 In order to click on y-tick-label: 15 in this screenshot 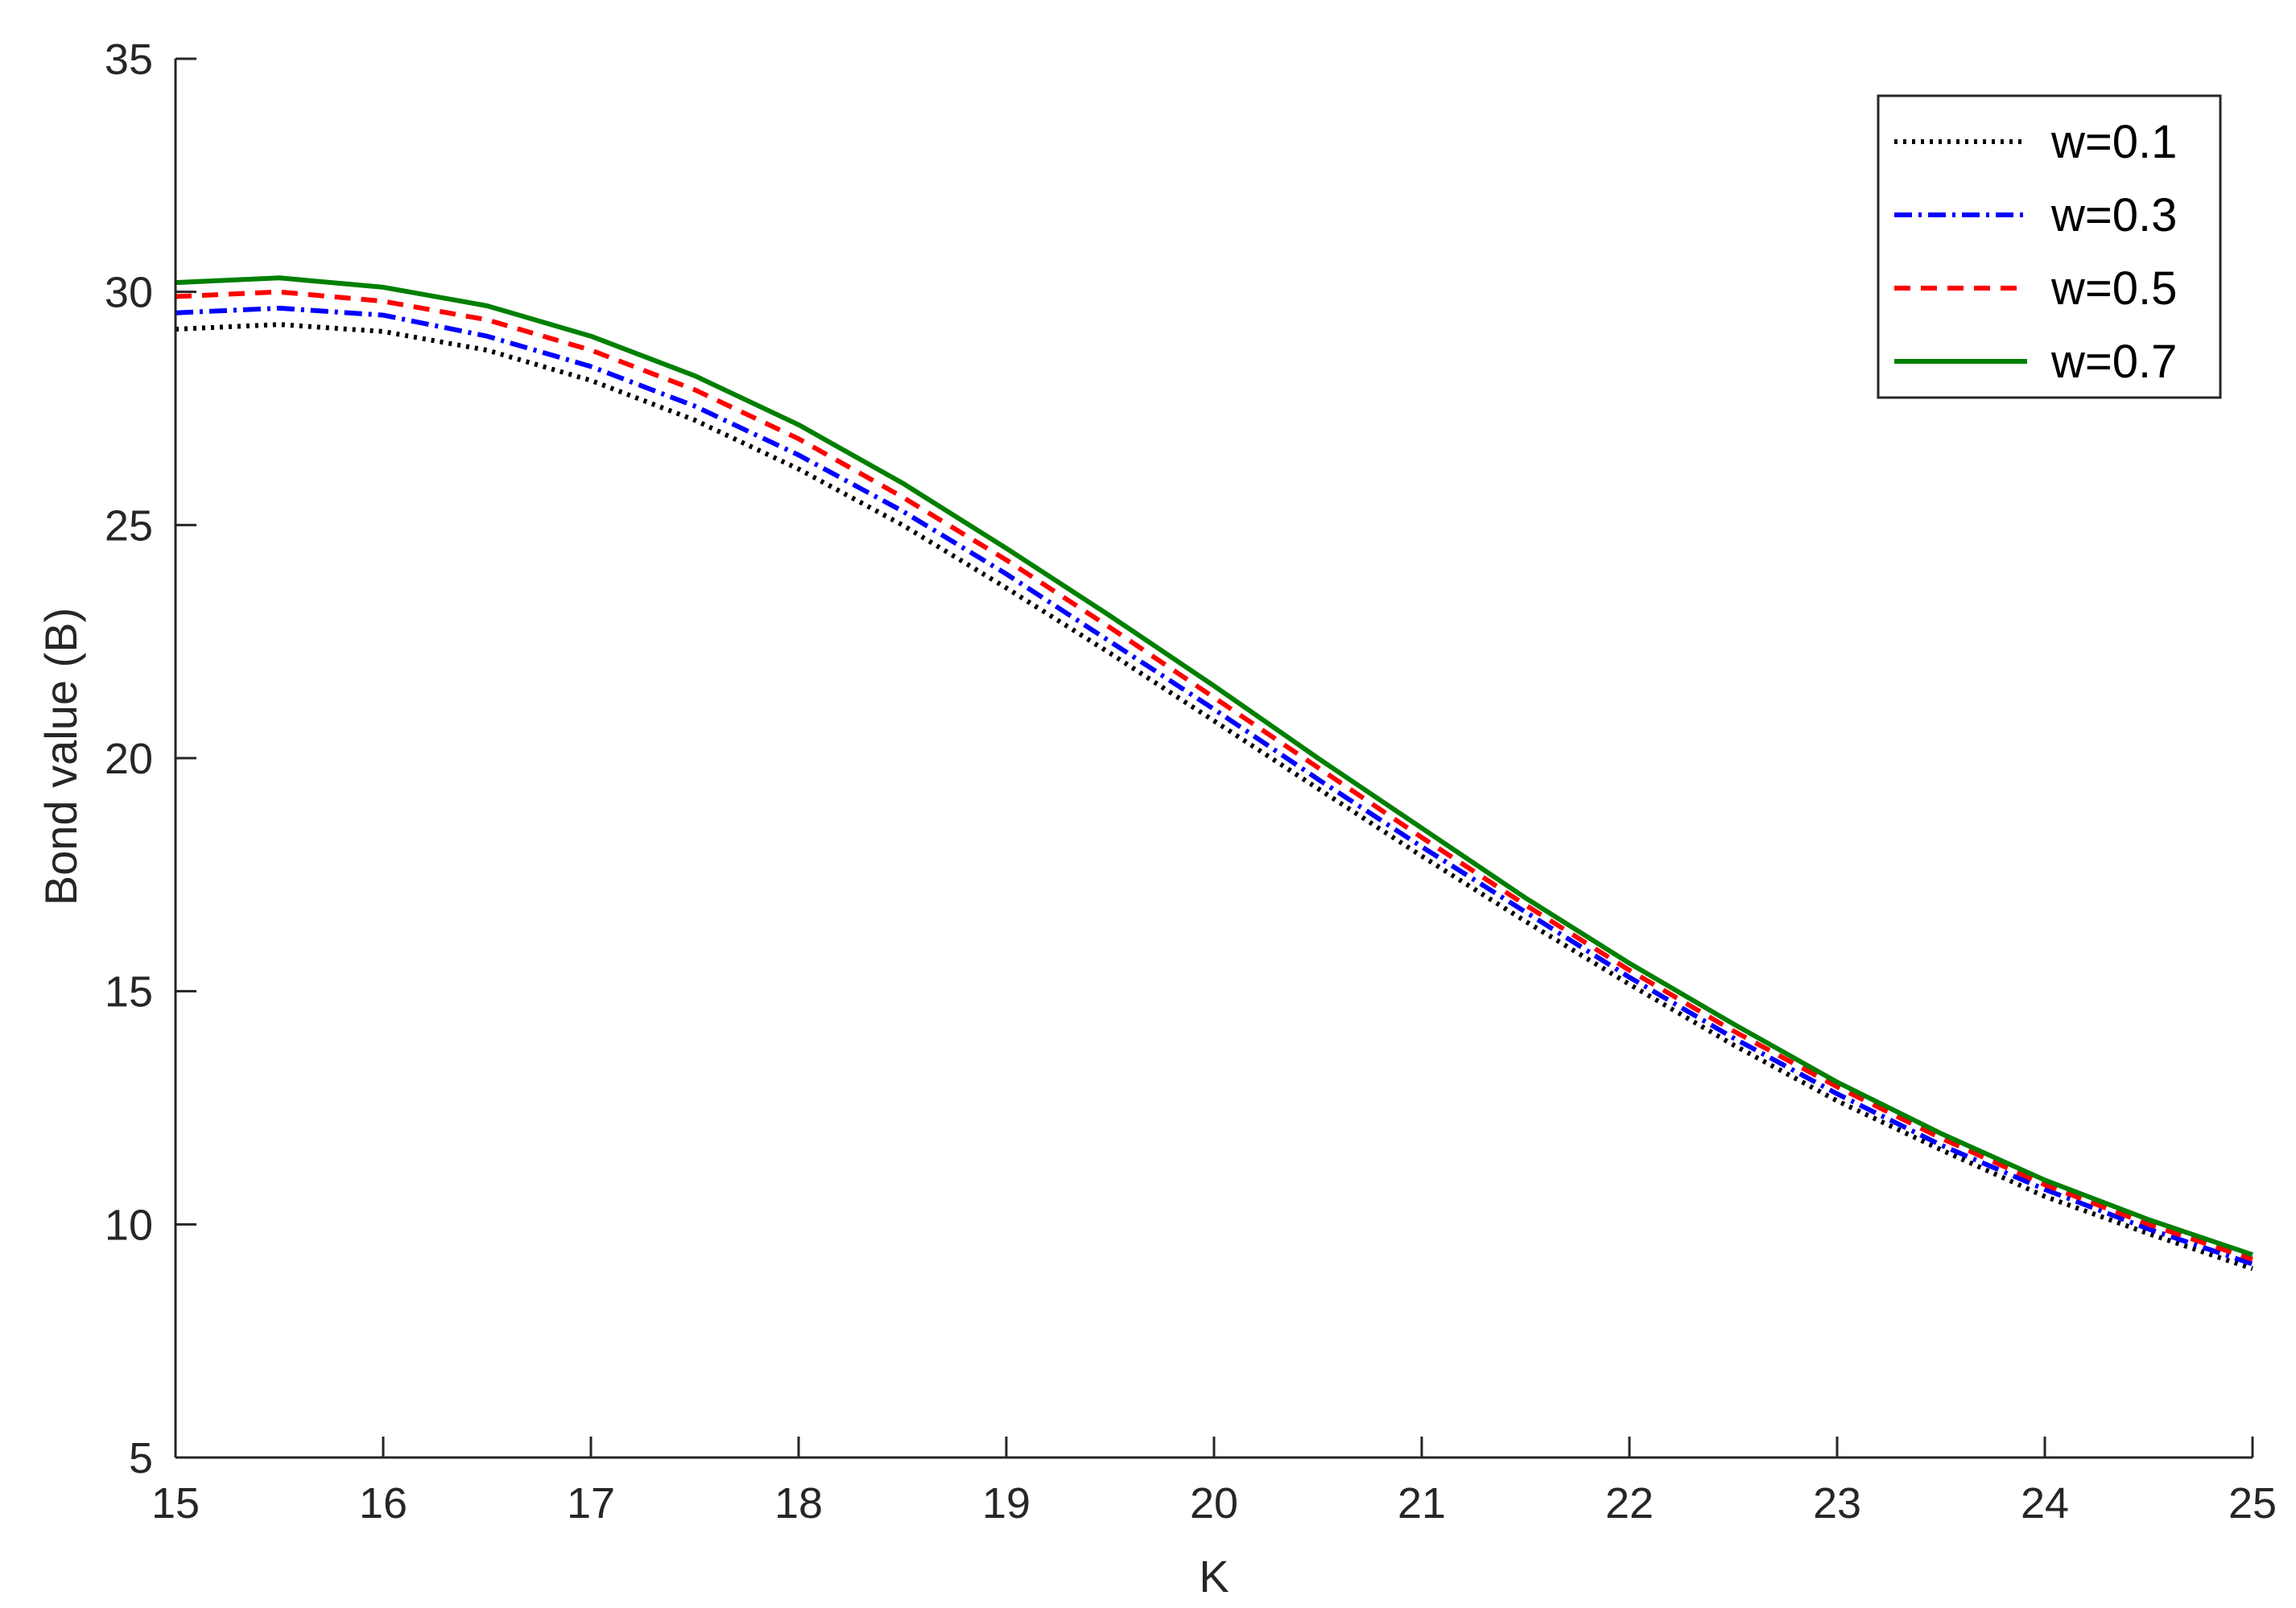, I will do `click(129, 992)`.